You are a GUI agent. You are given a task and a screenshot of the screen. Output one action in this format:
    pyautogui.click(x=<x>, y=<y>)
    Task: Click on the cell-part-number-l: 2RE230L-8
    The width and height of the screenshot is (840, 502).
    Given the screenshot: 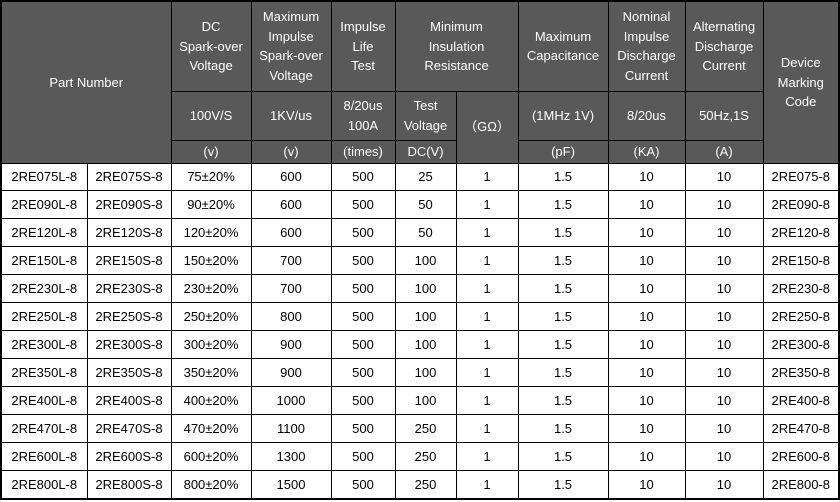 What is the action you would take?
    pyautogui.click(x=44, y=289)
    